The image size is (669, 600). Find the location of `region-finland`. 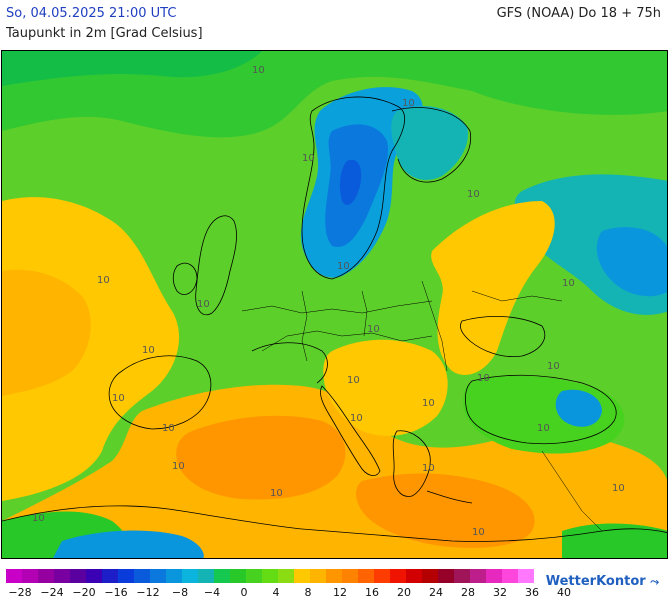

region-finland is located at coordinates (429, 143).